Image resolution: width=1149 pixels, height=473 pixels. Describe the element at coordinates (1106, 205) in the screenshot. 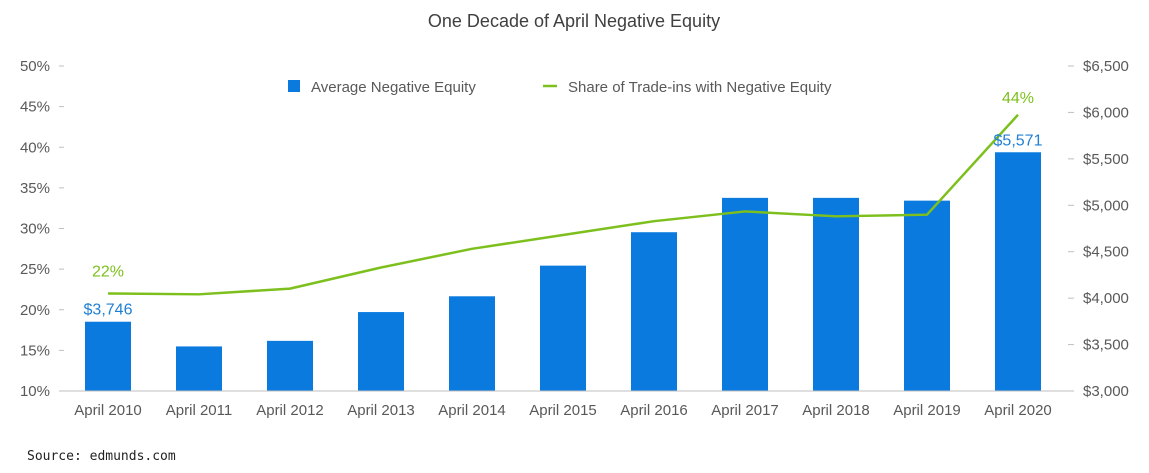

I see `right-tick-label: $5,000` at that location.